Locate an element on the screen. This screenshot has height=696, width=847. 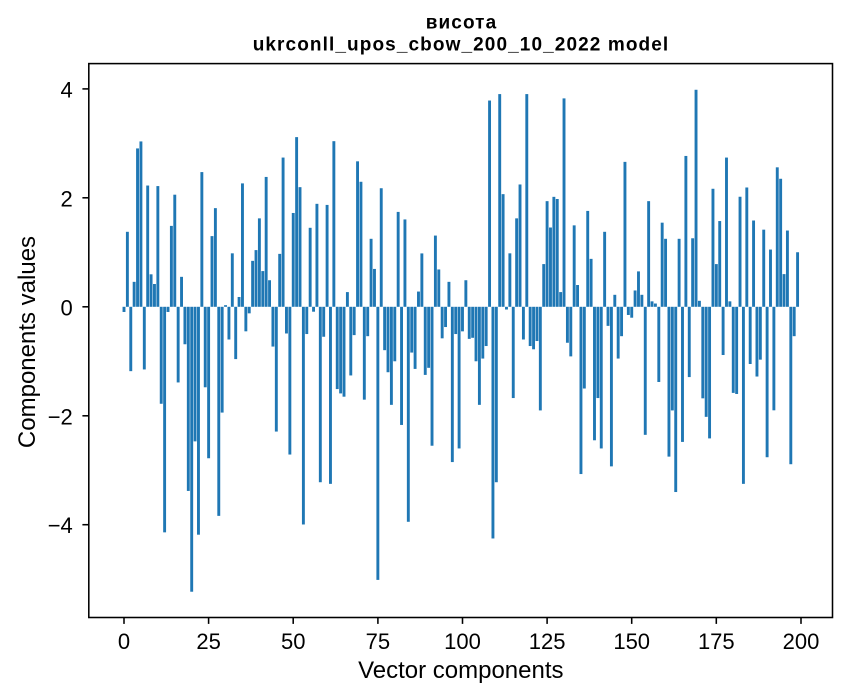
svg-text:ukrconll_upos_cbow_200_10_2022: ukrconll_upos_cbow_200_10_2022 model is located at coordinates (461, 45).